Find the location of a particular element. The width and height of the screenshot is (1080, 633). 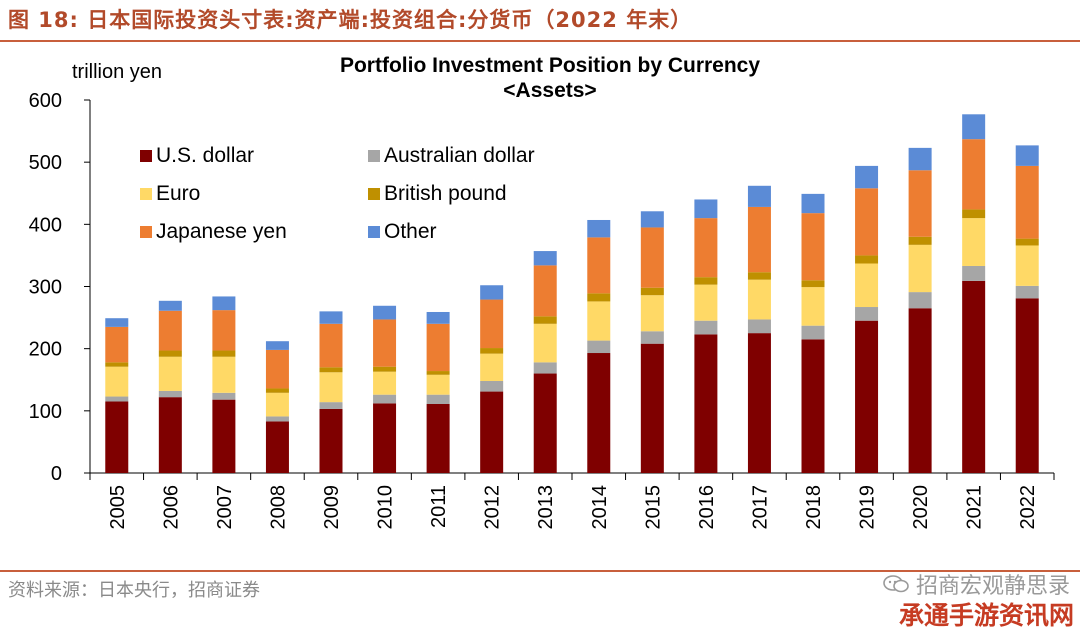

figure-title: 图 18: 日本国际投资头寸表:资产端:投资组合:分货币（2022 年末） is located at coordinates (350, 20).